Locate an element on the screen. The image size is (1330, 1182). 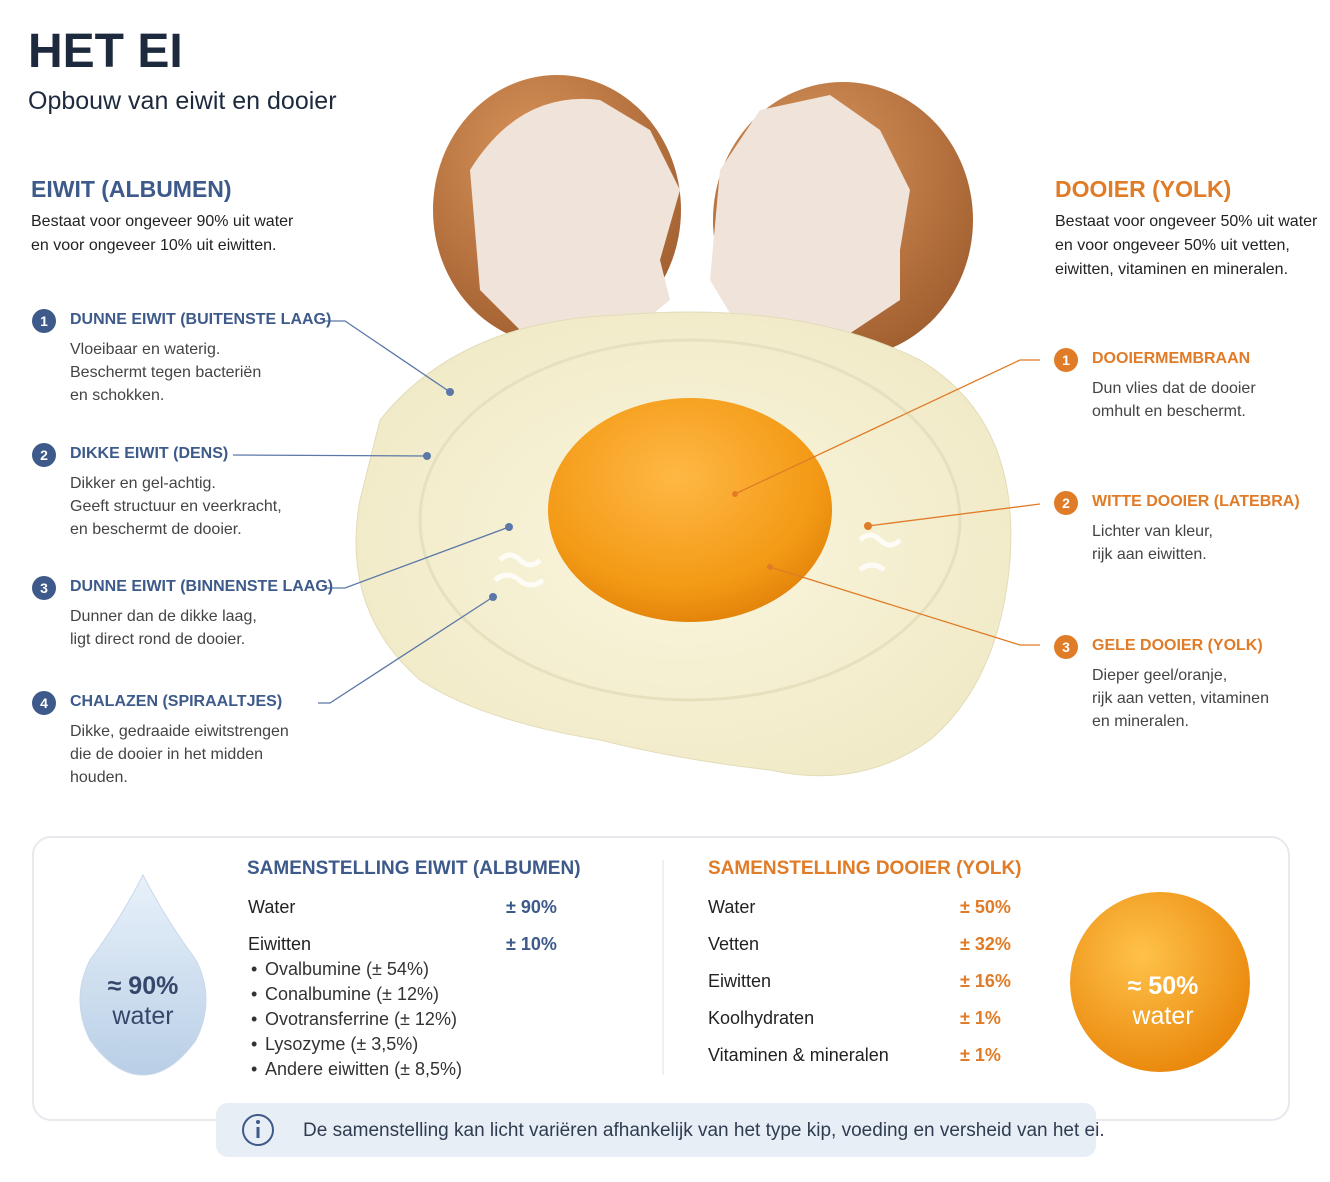
title: HET EI is located at coordinates (105, 51).